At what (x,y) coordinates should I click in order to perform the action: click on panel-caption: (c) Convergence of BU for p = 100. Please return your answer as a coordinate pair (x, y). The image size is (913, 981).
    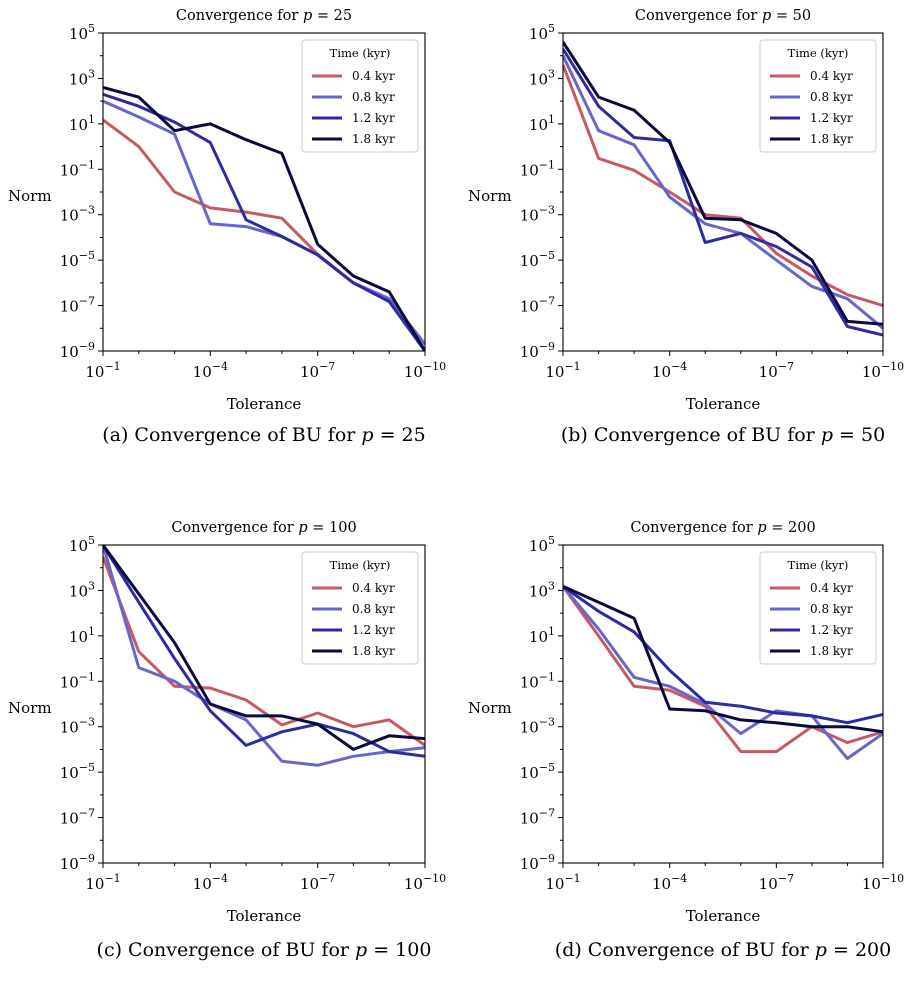
    Looking at the image, I should click on (264, 950).